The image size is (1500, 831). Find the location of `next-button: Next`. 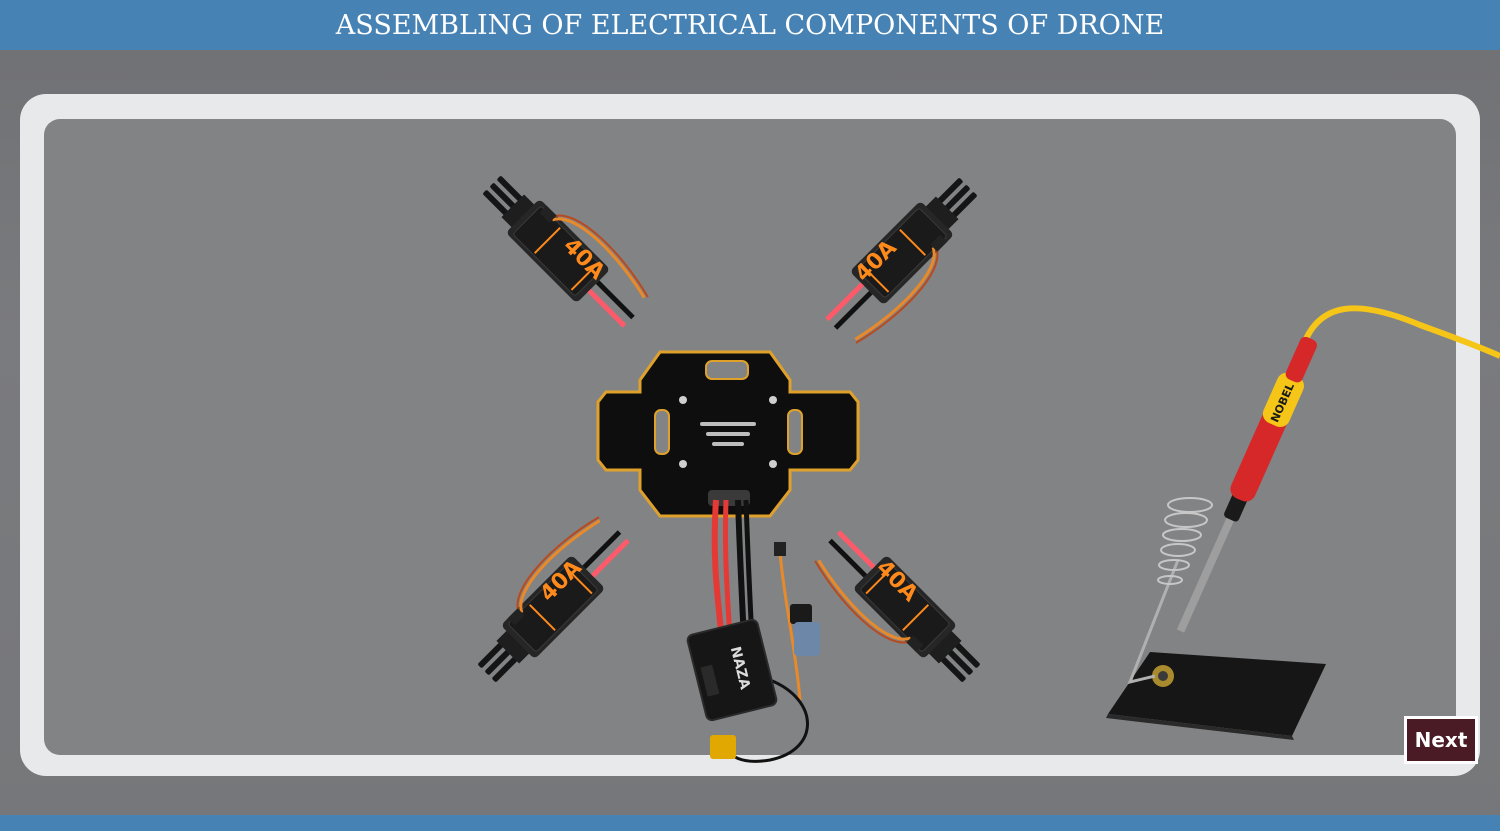

next-button: Next is located at coordinates (1441, 740).